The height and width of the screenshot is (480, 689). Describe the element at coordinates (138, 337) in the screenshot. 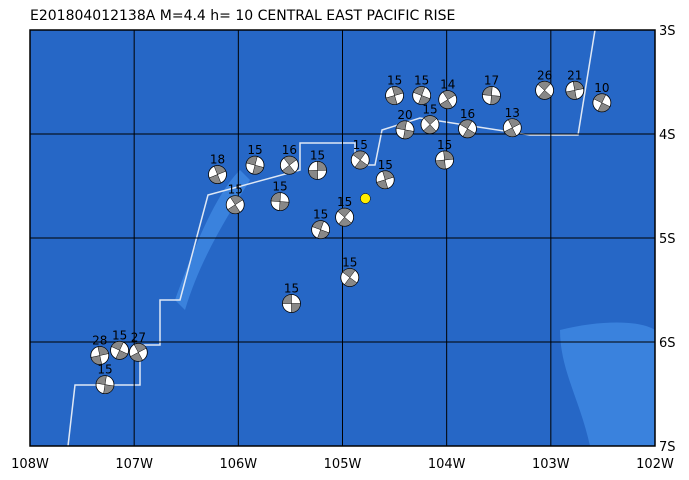

I see `depth-label: 27` at that location.